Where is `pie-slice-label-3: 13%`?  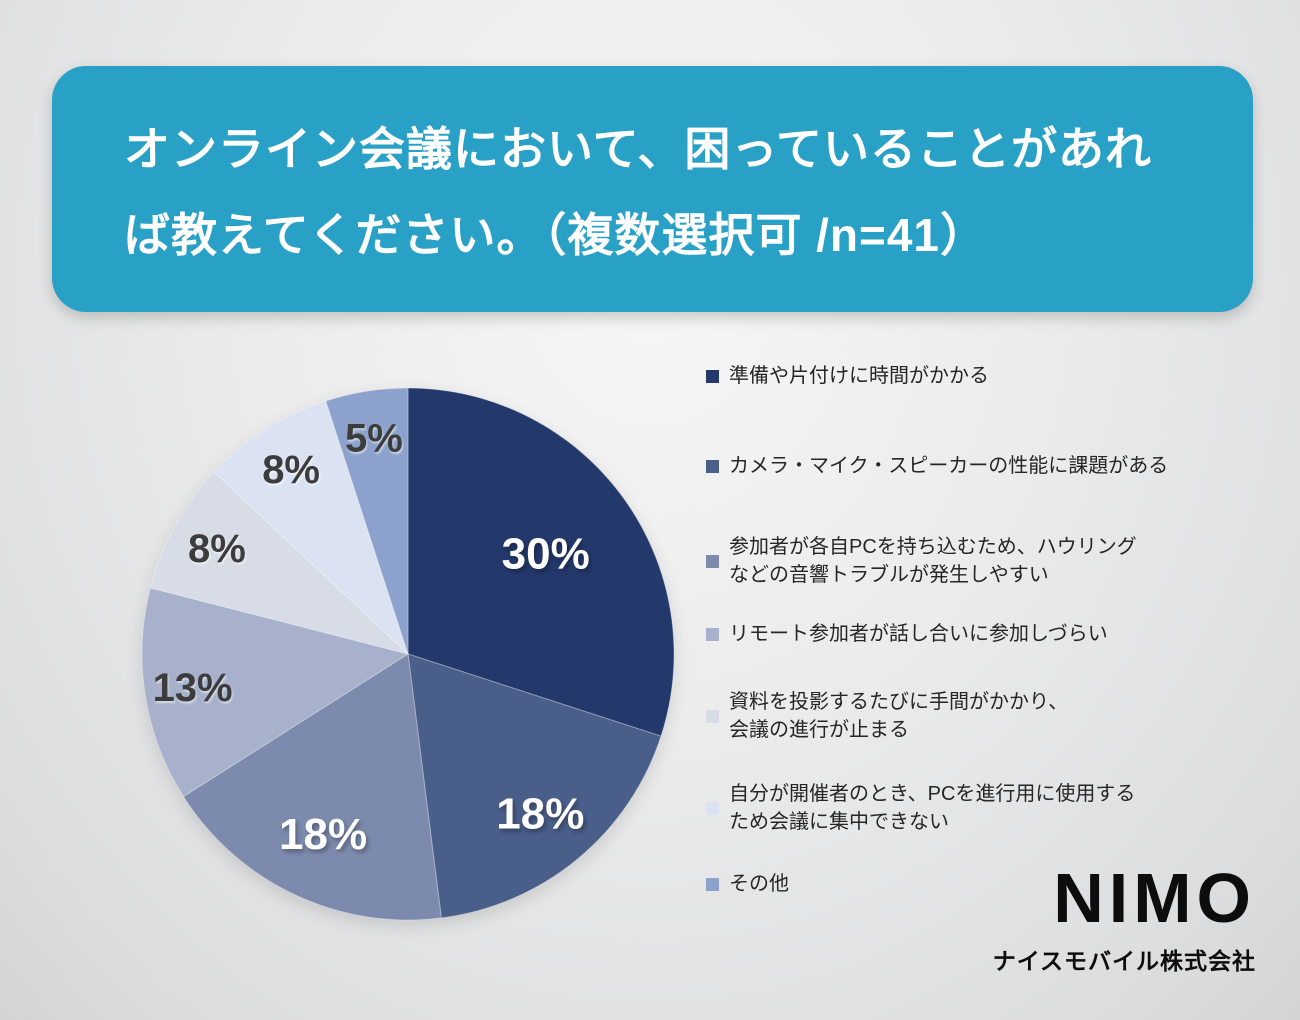 pie-slice-label-3: 13% is located at coordinates (193, 688).